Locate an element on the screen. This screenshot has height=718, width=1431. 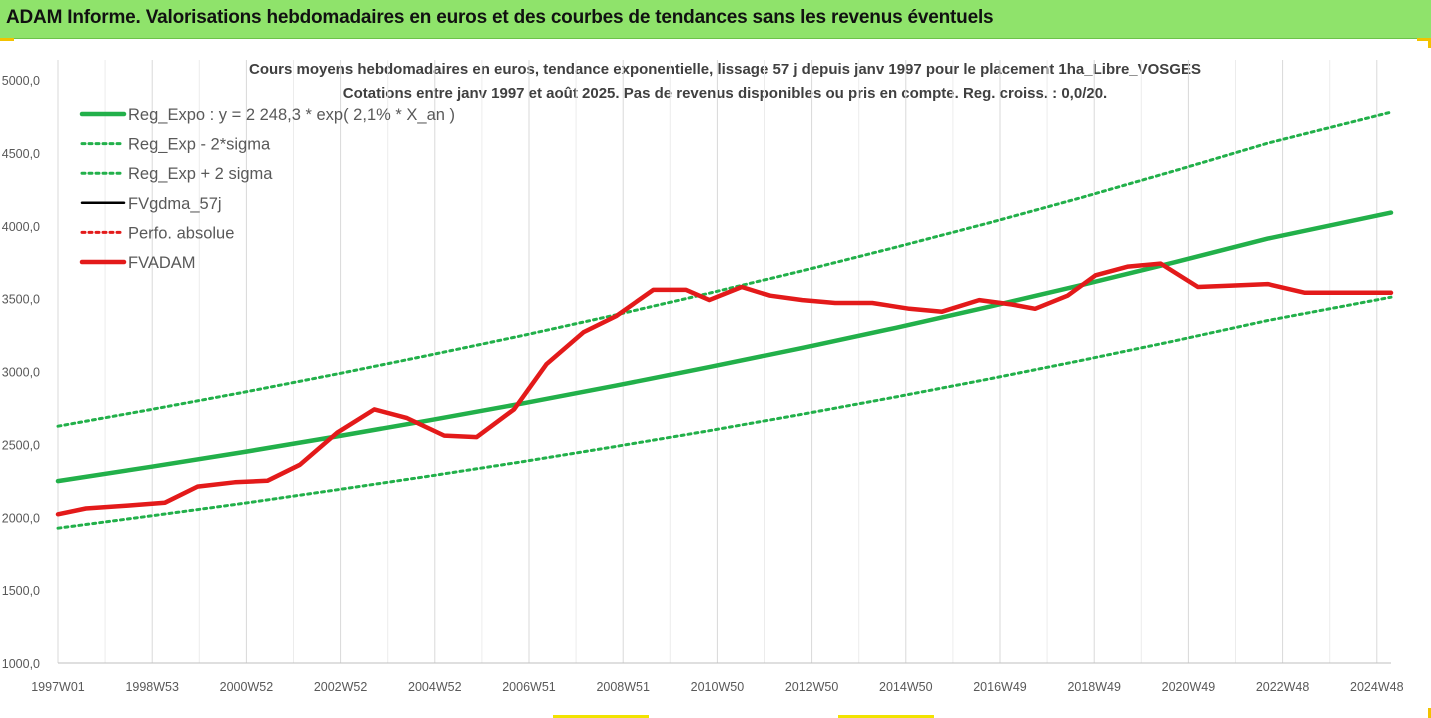
legend-entry-label: Perfo. absolue is located at coordinates (181, 233).